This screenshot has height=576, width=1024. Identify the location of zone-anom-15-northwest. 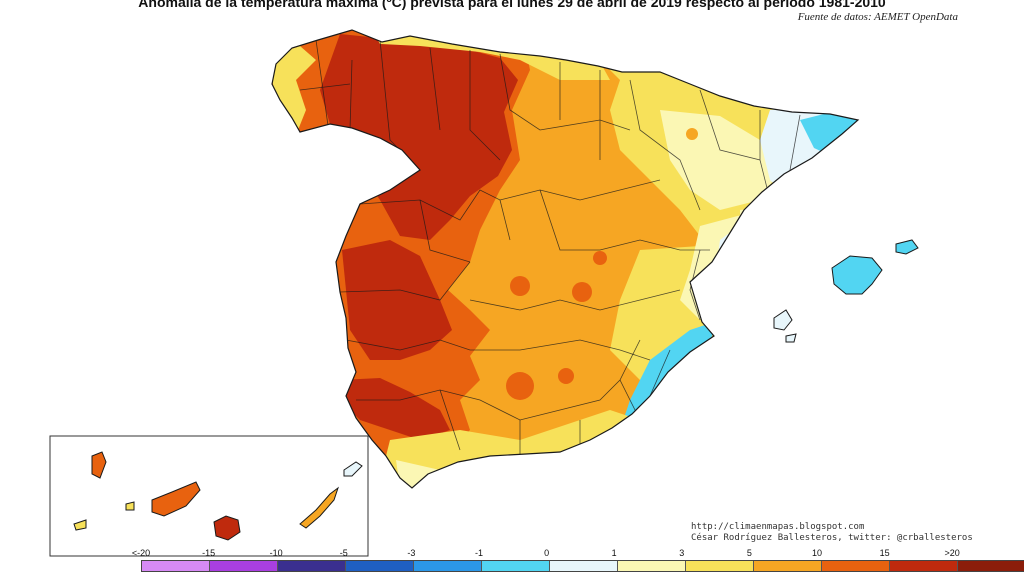
(419, 137).